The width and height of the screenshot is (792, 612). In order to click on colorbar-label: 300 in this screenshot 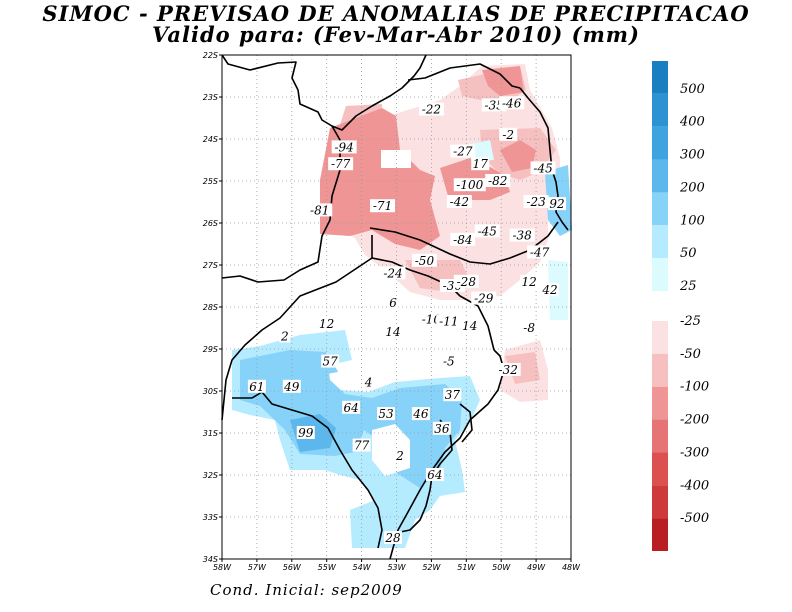, I will do `click(692, 155)`.